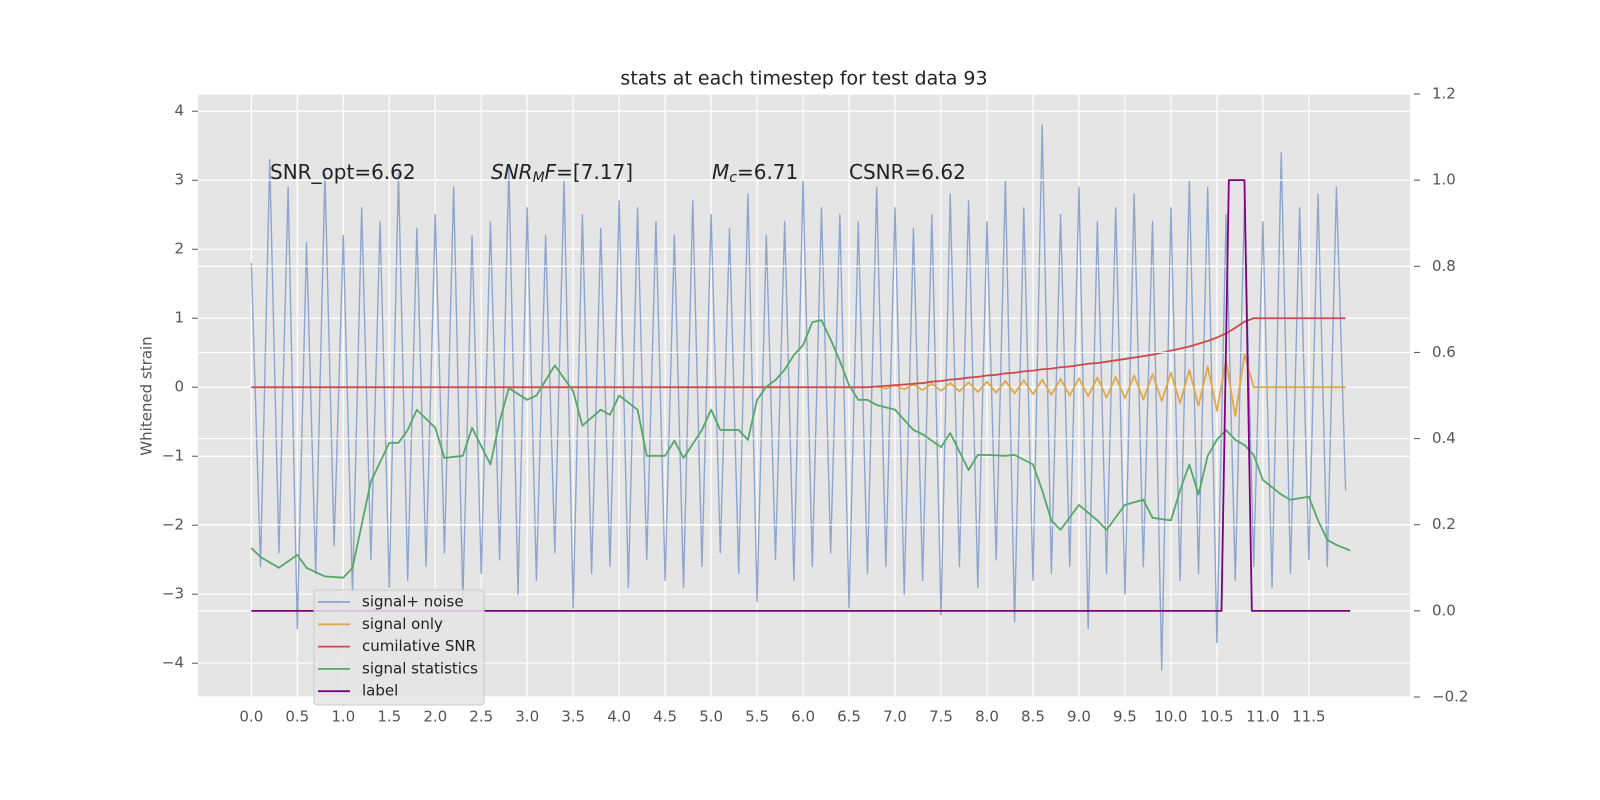  Describe the element at coordinates (413, 602) in the screenshot. I see `legend-label: signal+ noise` at that location.